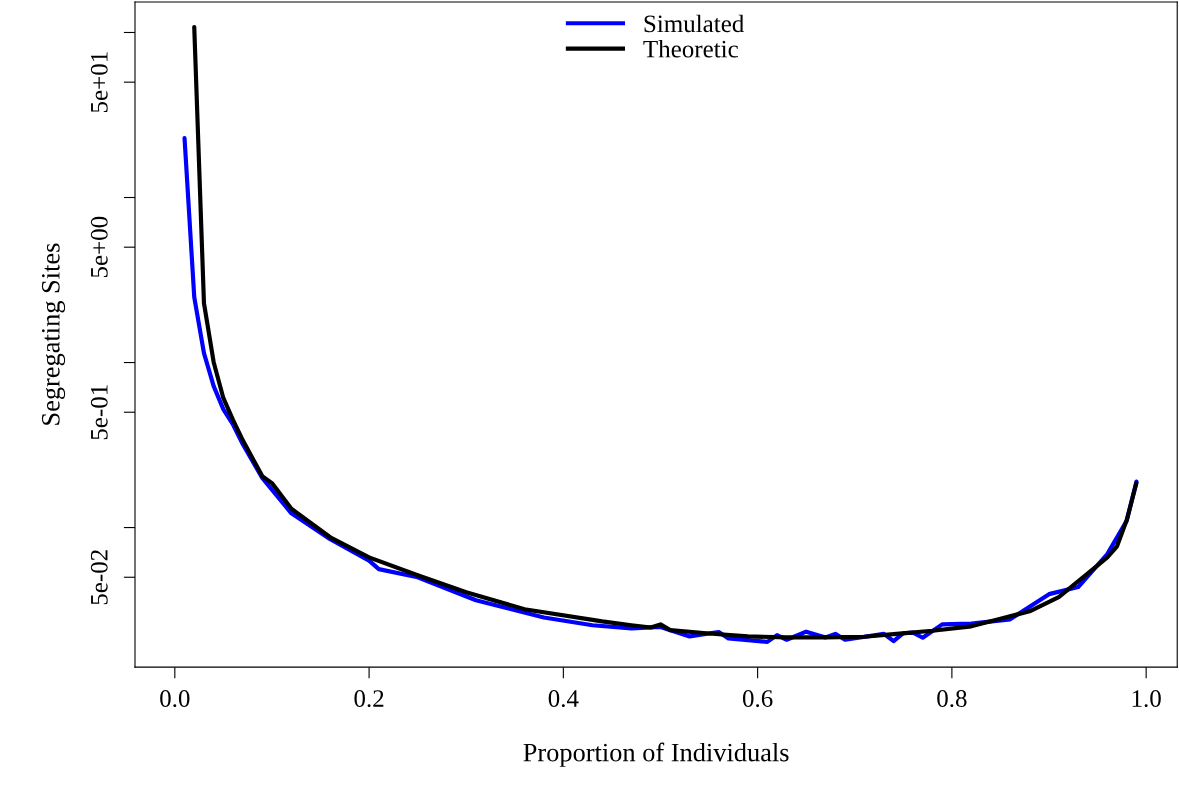 The height and width of the screenshot is (799, 1179). What do you see at coordinates (952, 699) in the screenshot?
I see `x-tick-label: 0.8` at bounding box center [952, 699].